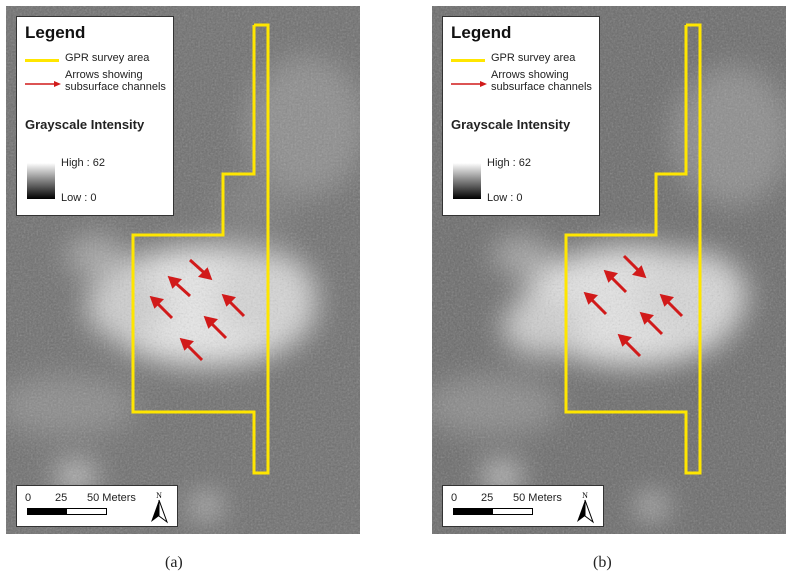  What do you see at coordinates (174, 562) in the screenshot?
I see `caption-a: (a)` at bounding box center [174, 562].